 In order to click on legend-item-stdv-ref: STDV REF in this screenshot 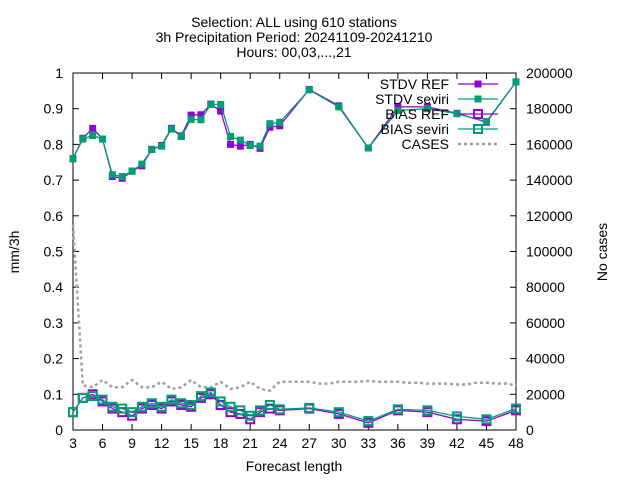, I will do `click(439, 84)`.